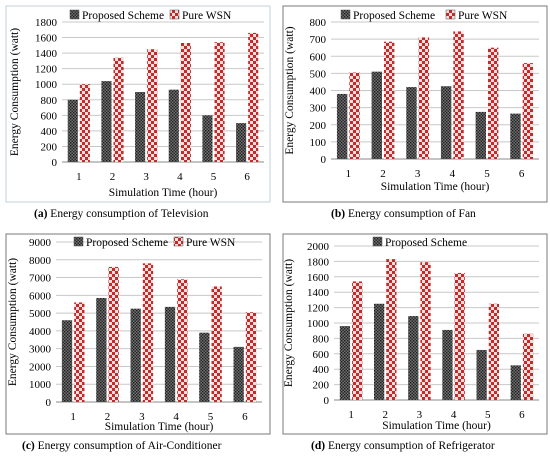  What do you see at coordinates (41, 214) in the screenshot?
I see `caption-letter: (a)` at bounding box center [41, 214].